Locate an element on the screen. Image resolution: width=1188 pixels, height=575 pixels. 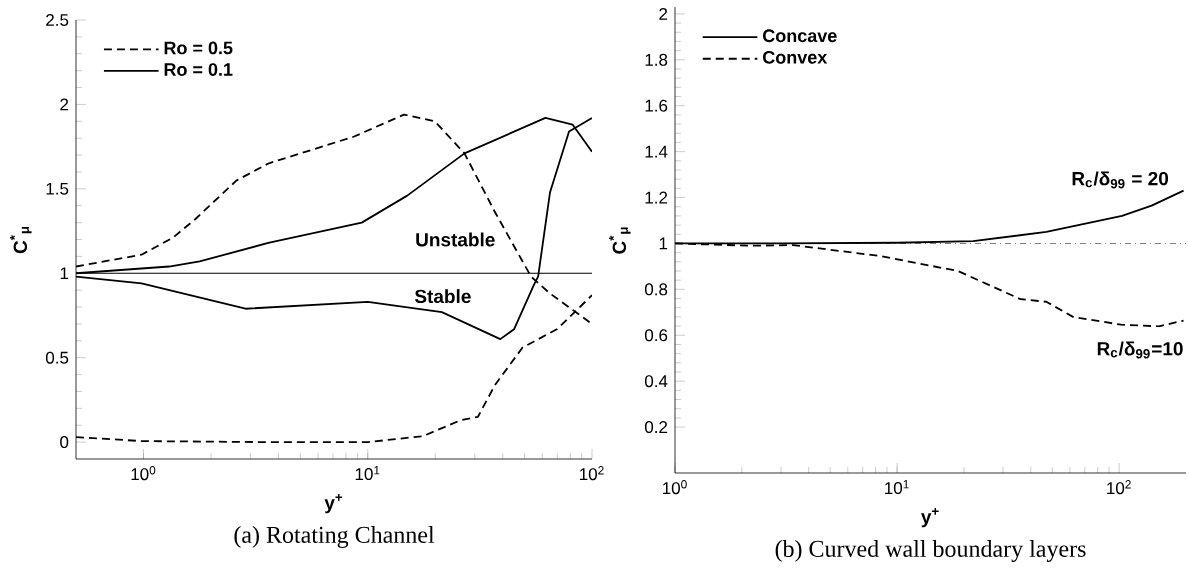
y-tick-label: 2.5 is located at coordinates (57, 20).